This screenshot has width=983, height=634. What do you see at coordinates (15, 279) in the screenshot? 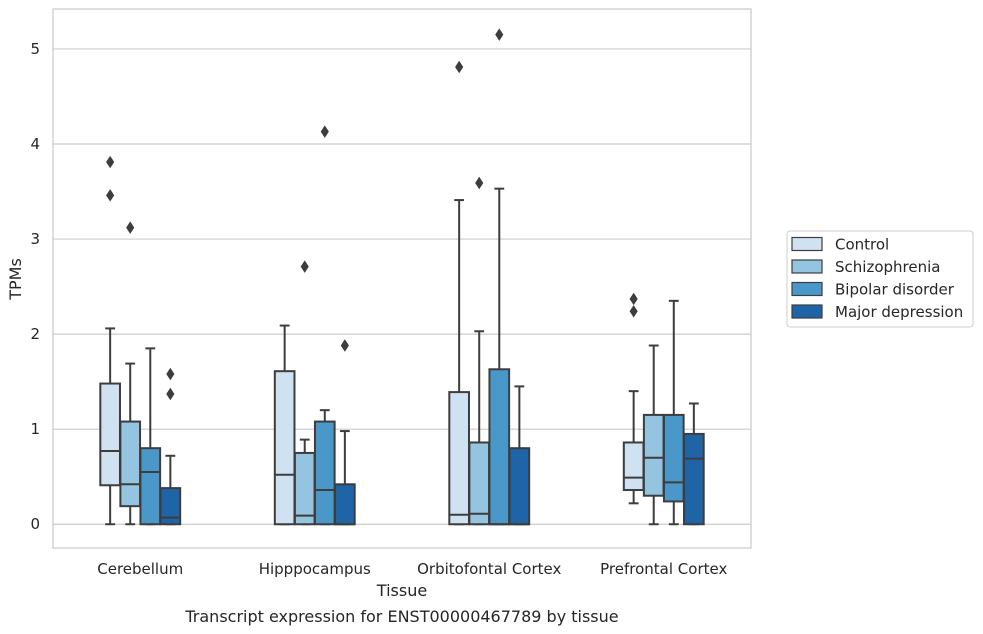
I see `y-axis-title: TPMs` at bounding box center [15, 279].